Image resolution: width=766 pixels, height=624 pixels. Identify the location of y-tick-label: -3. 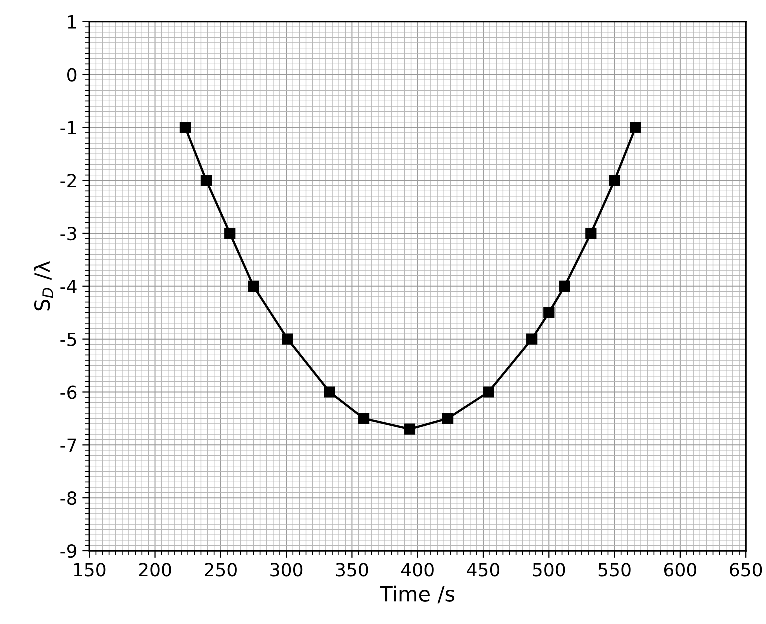
(68, 233).